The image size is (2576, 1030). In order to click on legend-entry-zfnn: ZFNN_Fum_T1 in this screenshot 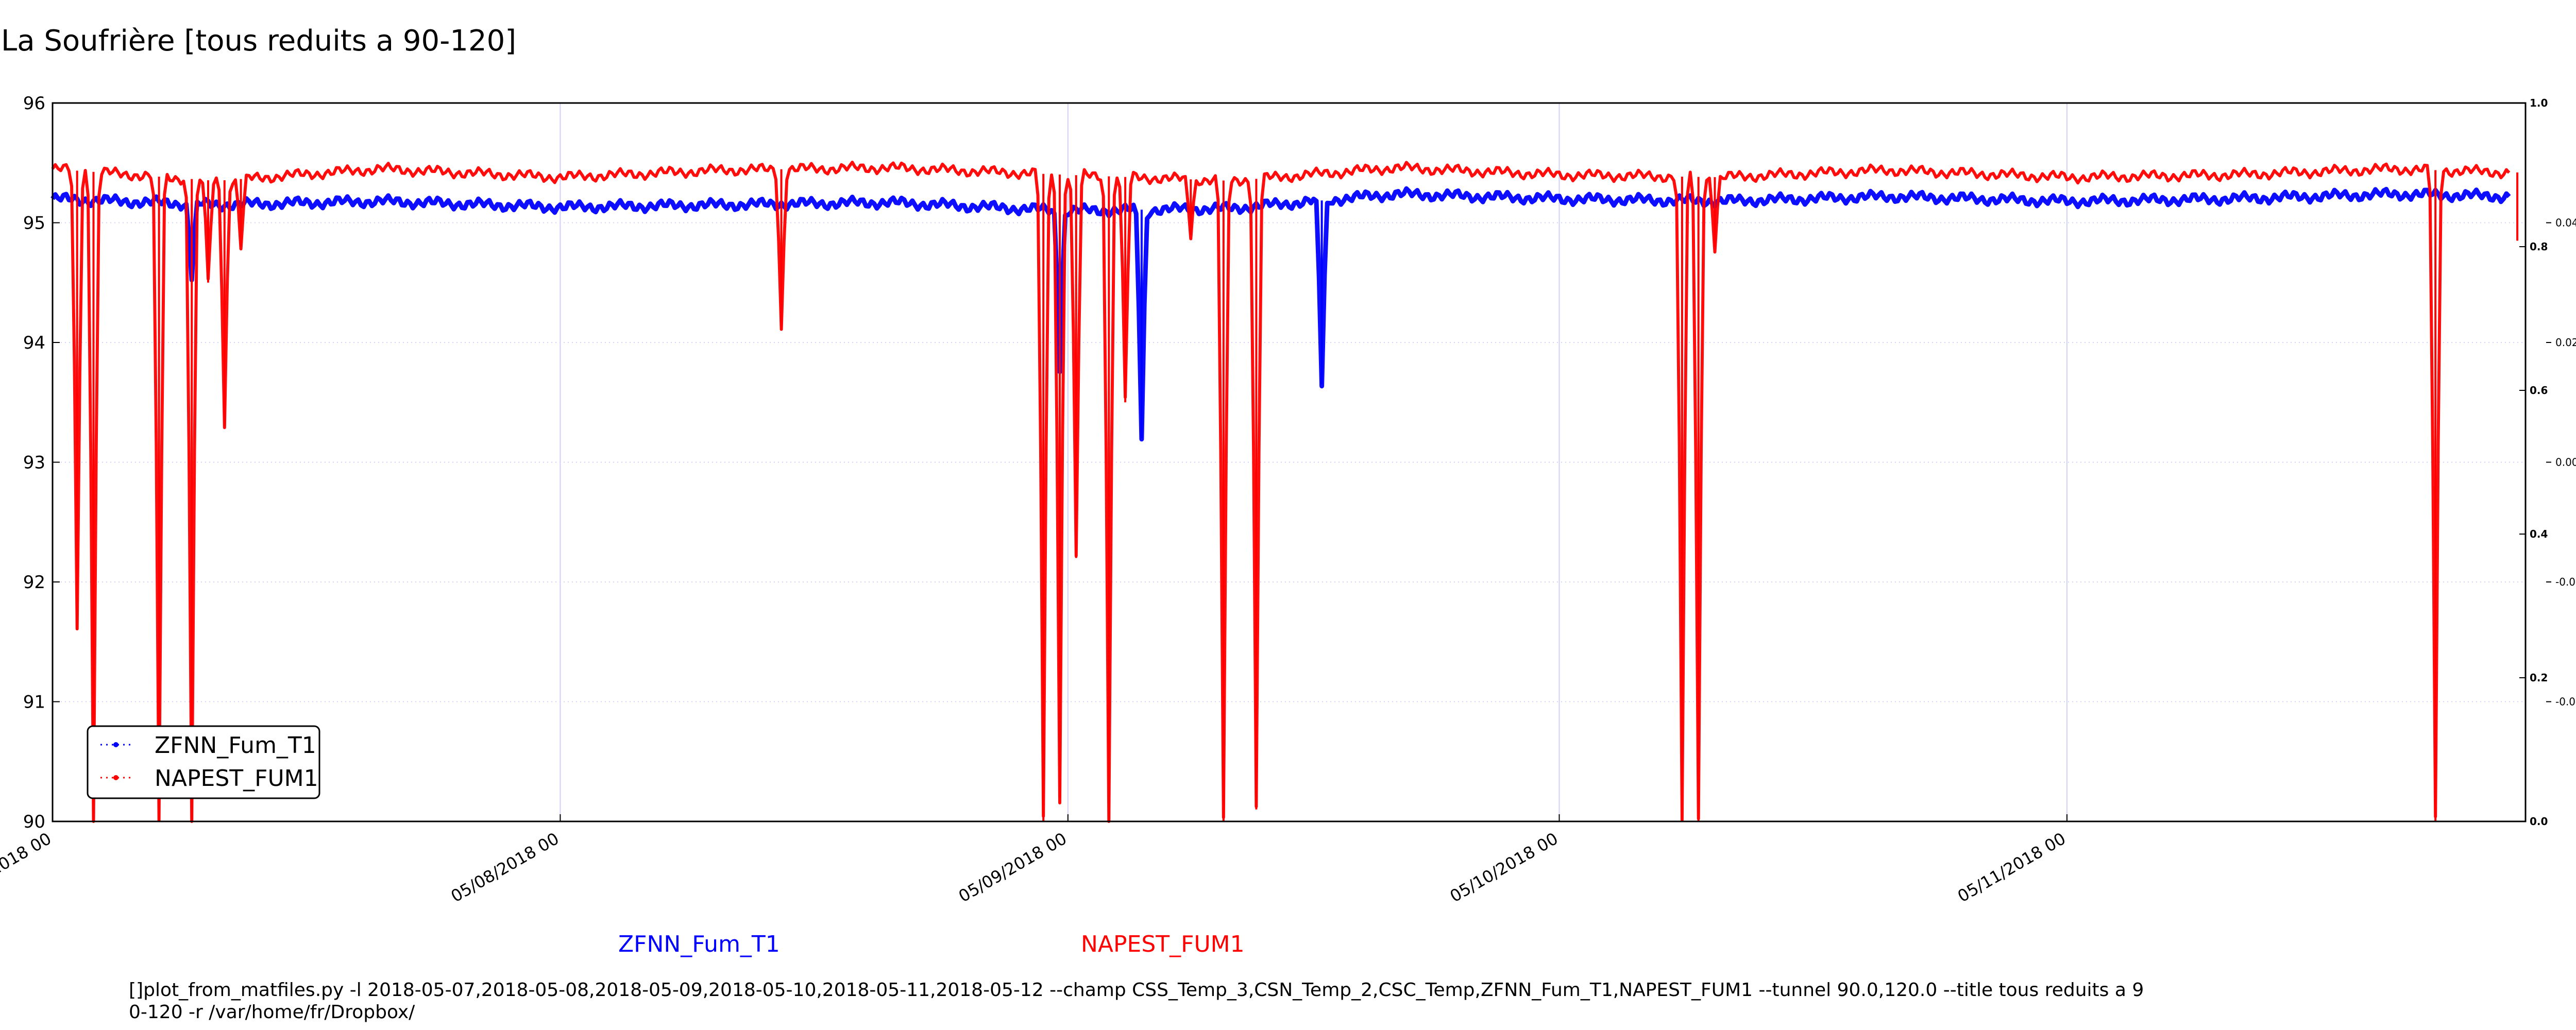, I will do `click(208, 746)`.